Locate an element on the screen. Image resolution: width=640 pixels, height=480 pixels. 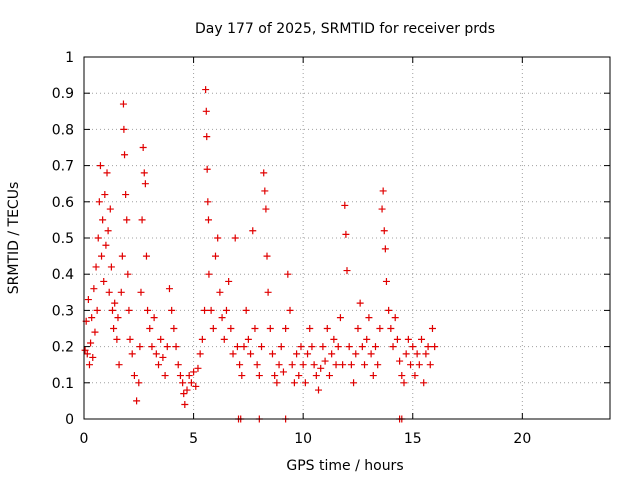
y-tick-label: 0.5 is located at coordinates (63, 239).